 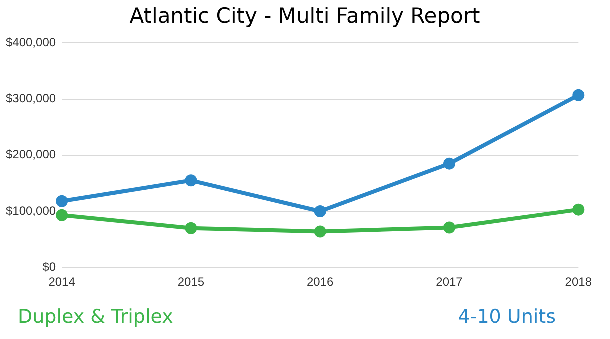 I want to click on chart-title: Atlantic City - Multi Family Report, so click(x=305, y=16).